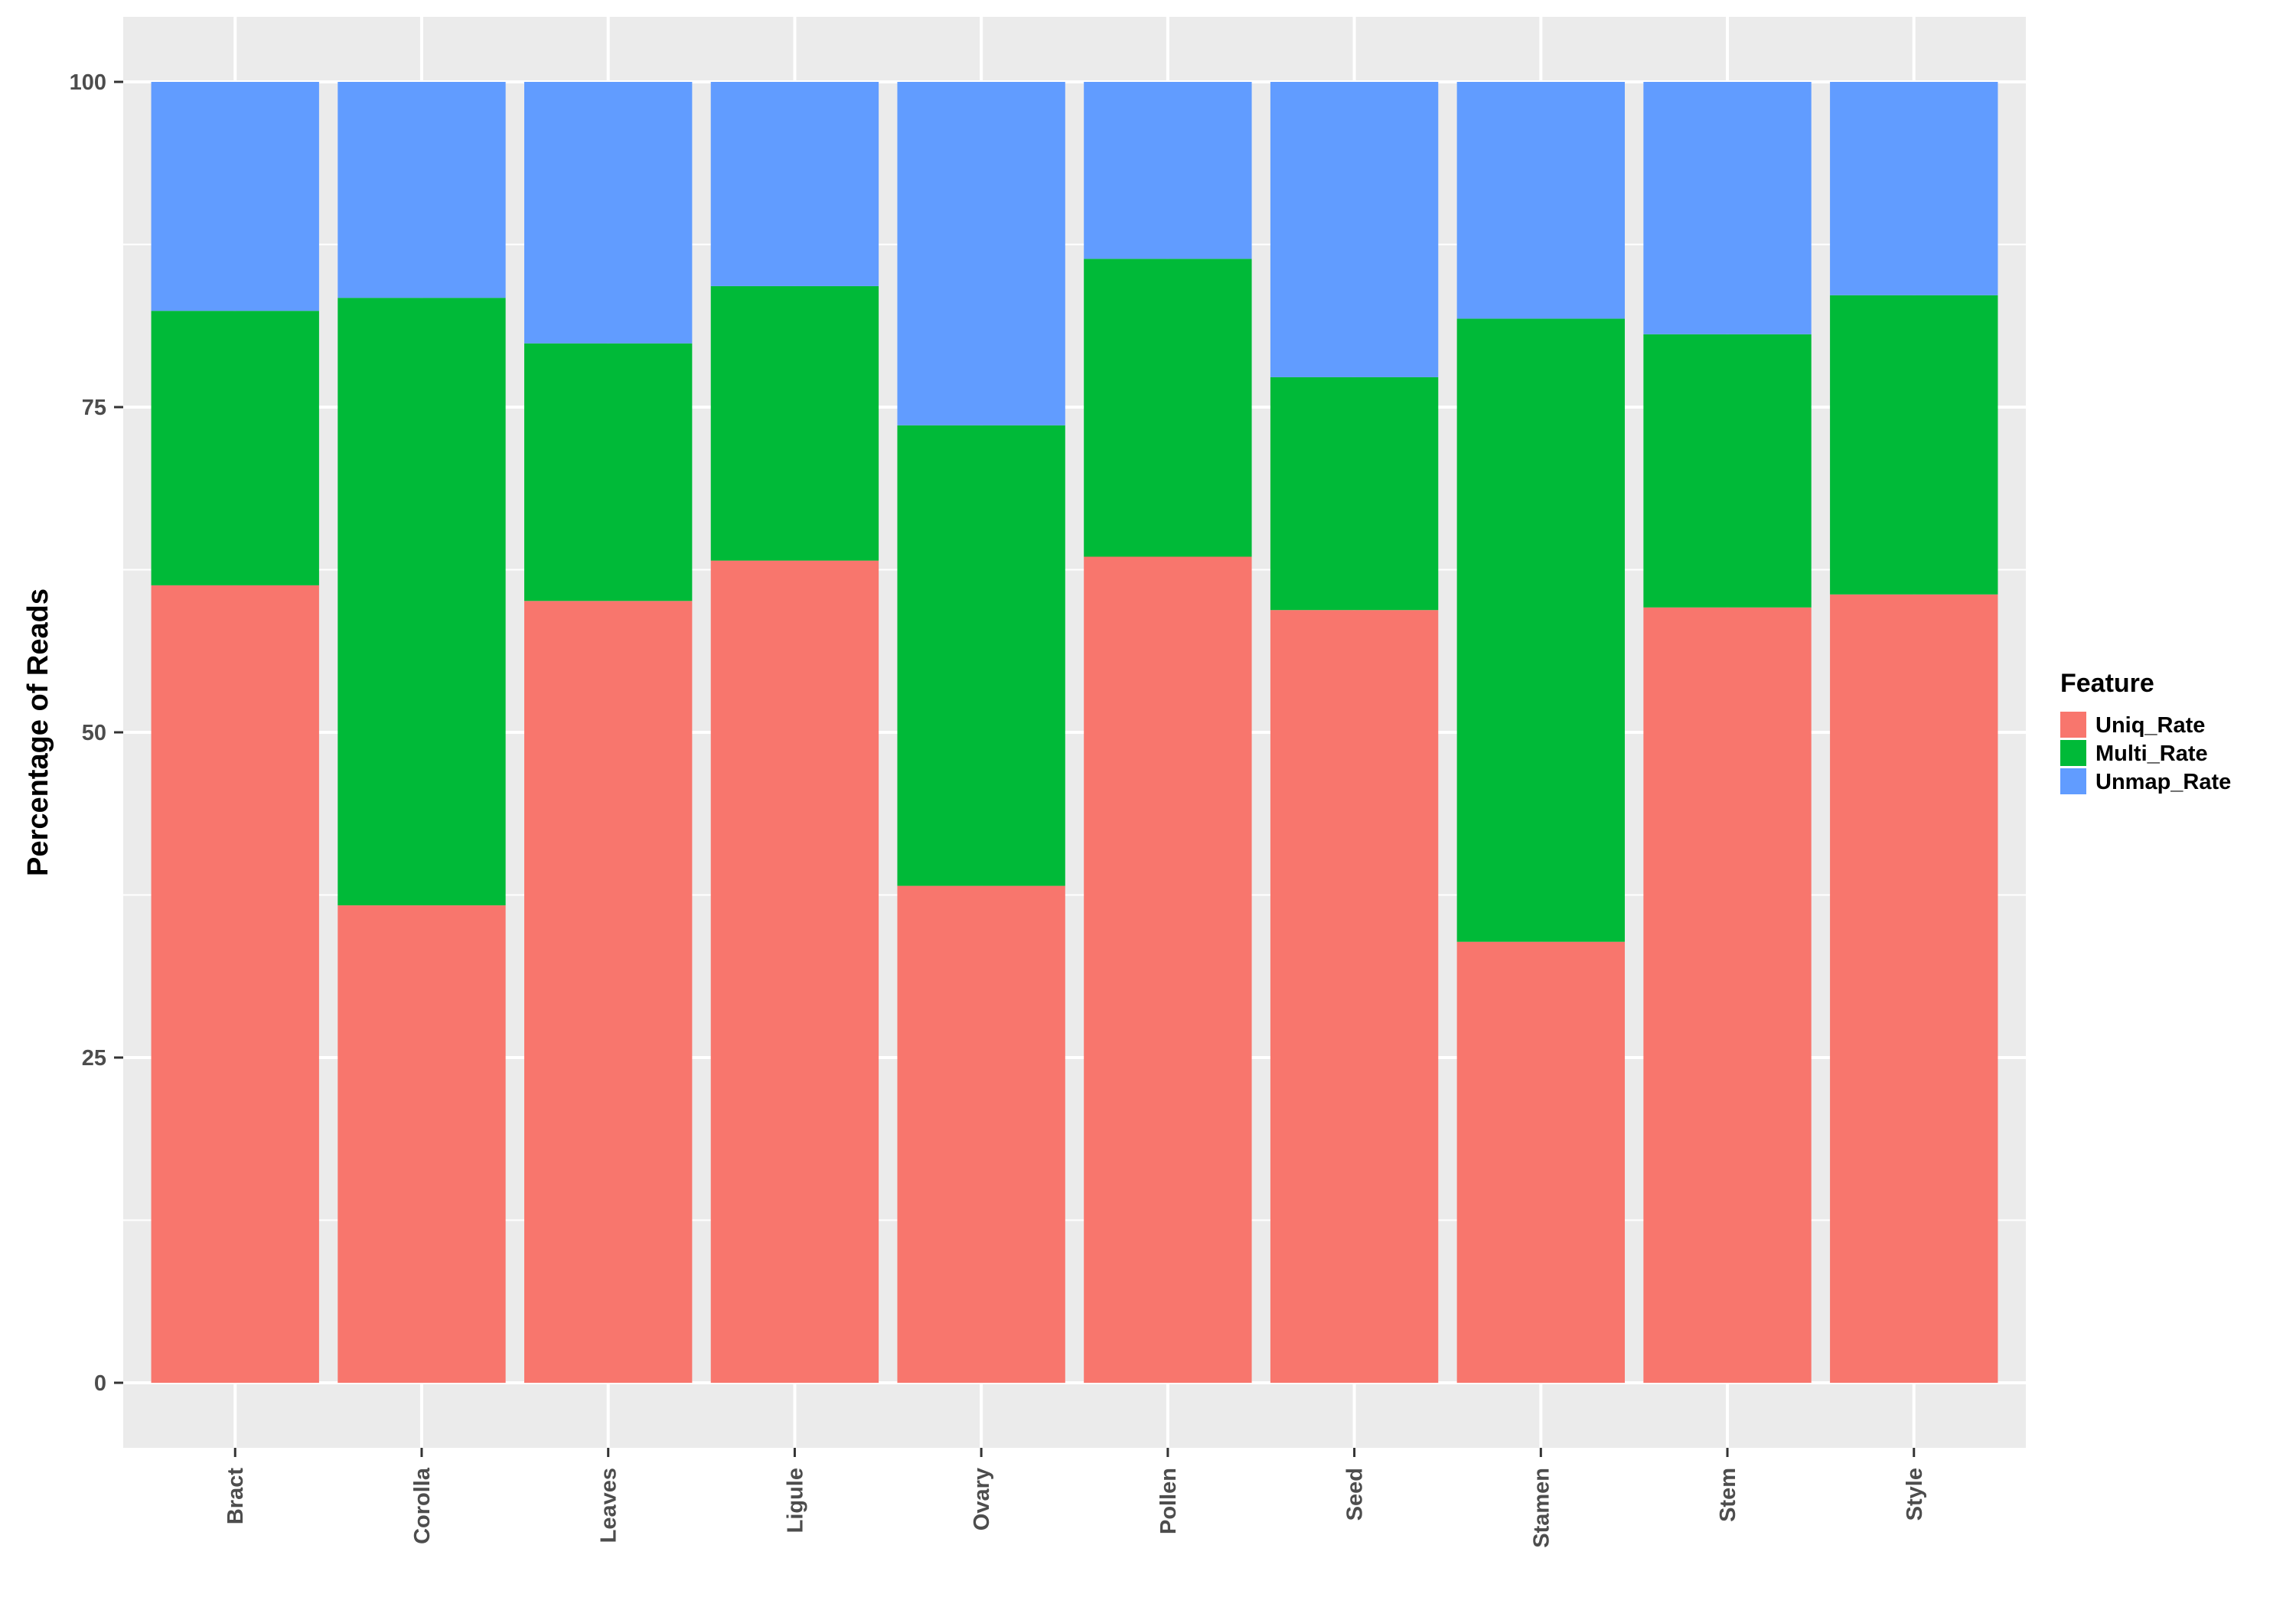 The height and width of the screenshot is (1607, 2296). What do you see at coordinates (1354, 996) in the screenshot?
I see `bar-seed-uniq-rate` at bounding box center [1354, 996].